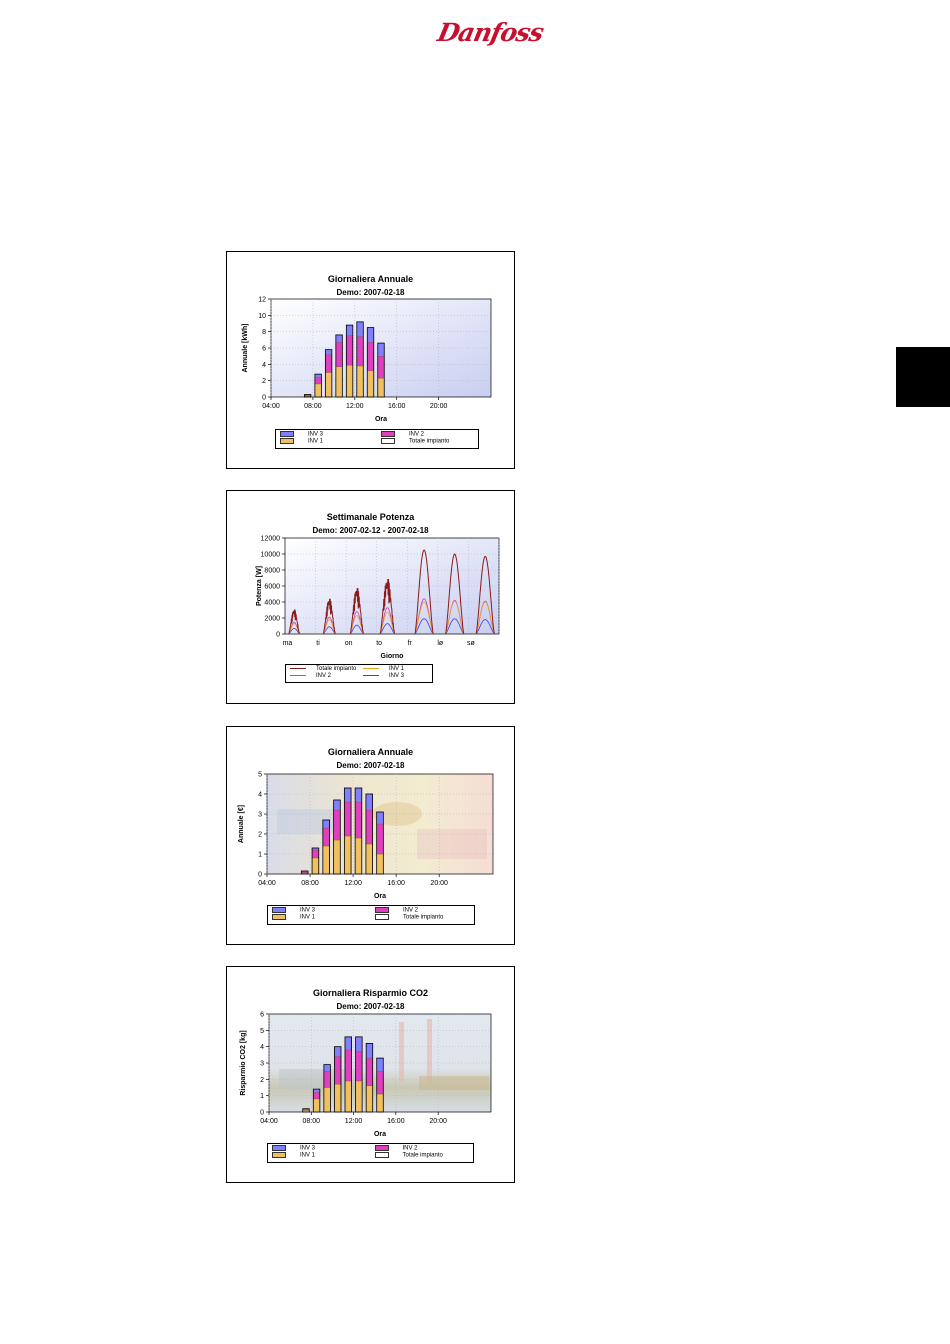 The image size is (950, 1344). What do you see at coordinates (396, 910) in the screenshot?
I see `legend-item: INV 2` at bounding box center [396, 910].